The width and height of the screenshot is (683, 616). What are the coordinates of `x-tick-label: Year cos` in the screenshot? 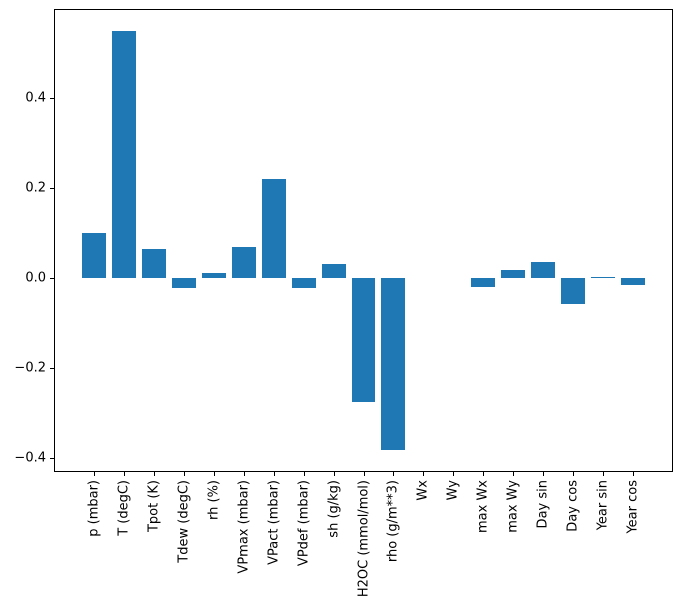 It's located at (633, 507).